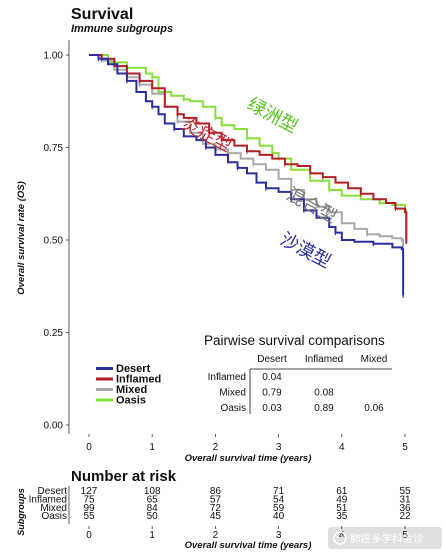  Describe the element at coordinates (272, 393) in the screenshot. I see `pairwise-cell: 0.79` at that location.